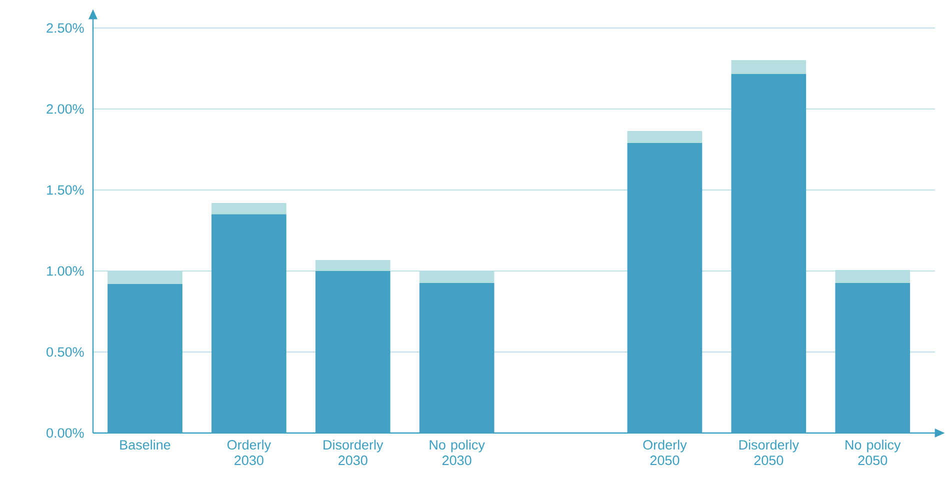 Image resolution: width=946 pixels, height=481 pixels. What do you see at coordinates (65, 433) in the screenshot?
I see `y-tick-label: 0.00%` at bounding box center [65, 433].